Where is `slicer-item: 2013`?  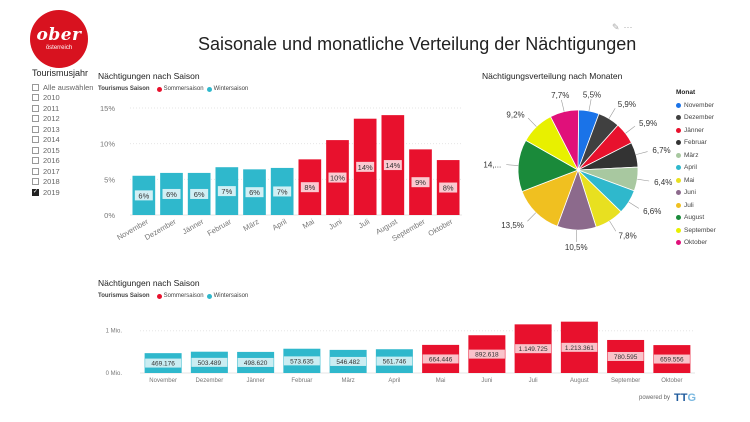 slicer-item: 2013 is located at coordinates (67, 129).